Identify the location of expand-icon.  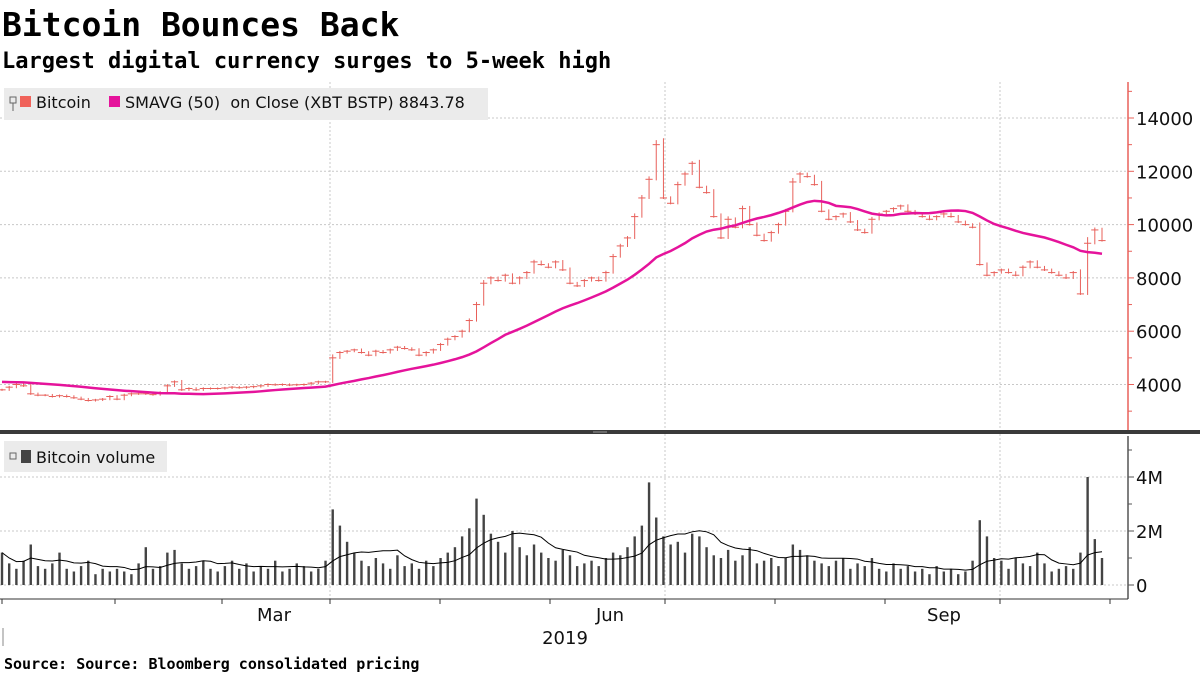
(13, 456).